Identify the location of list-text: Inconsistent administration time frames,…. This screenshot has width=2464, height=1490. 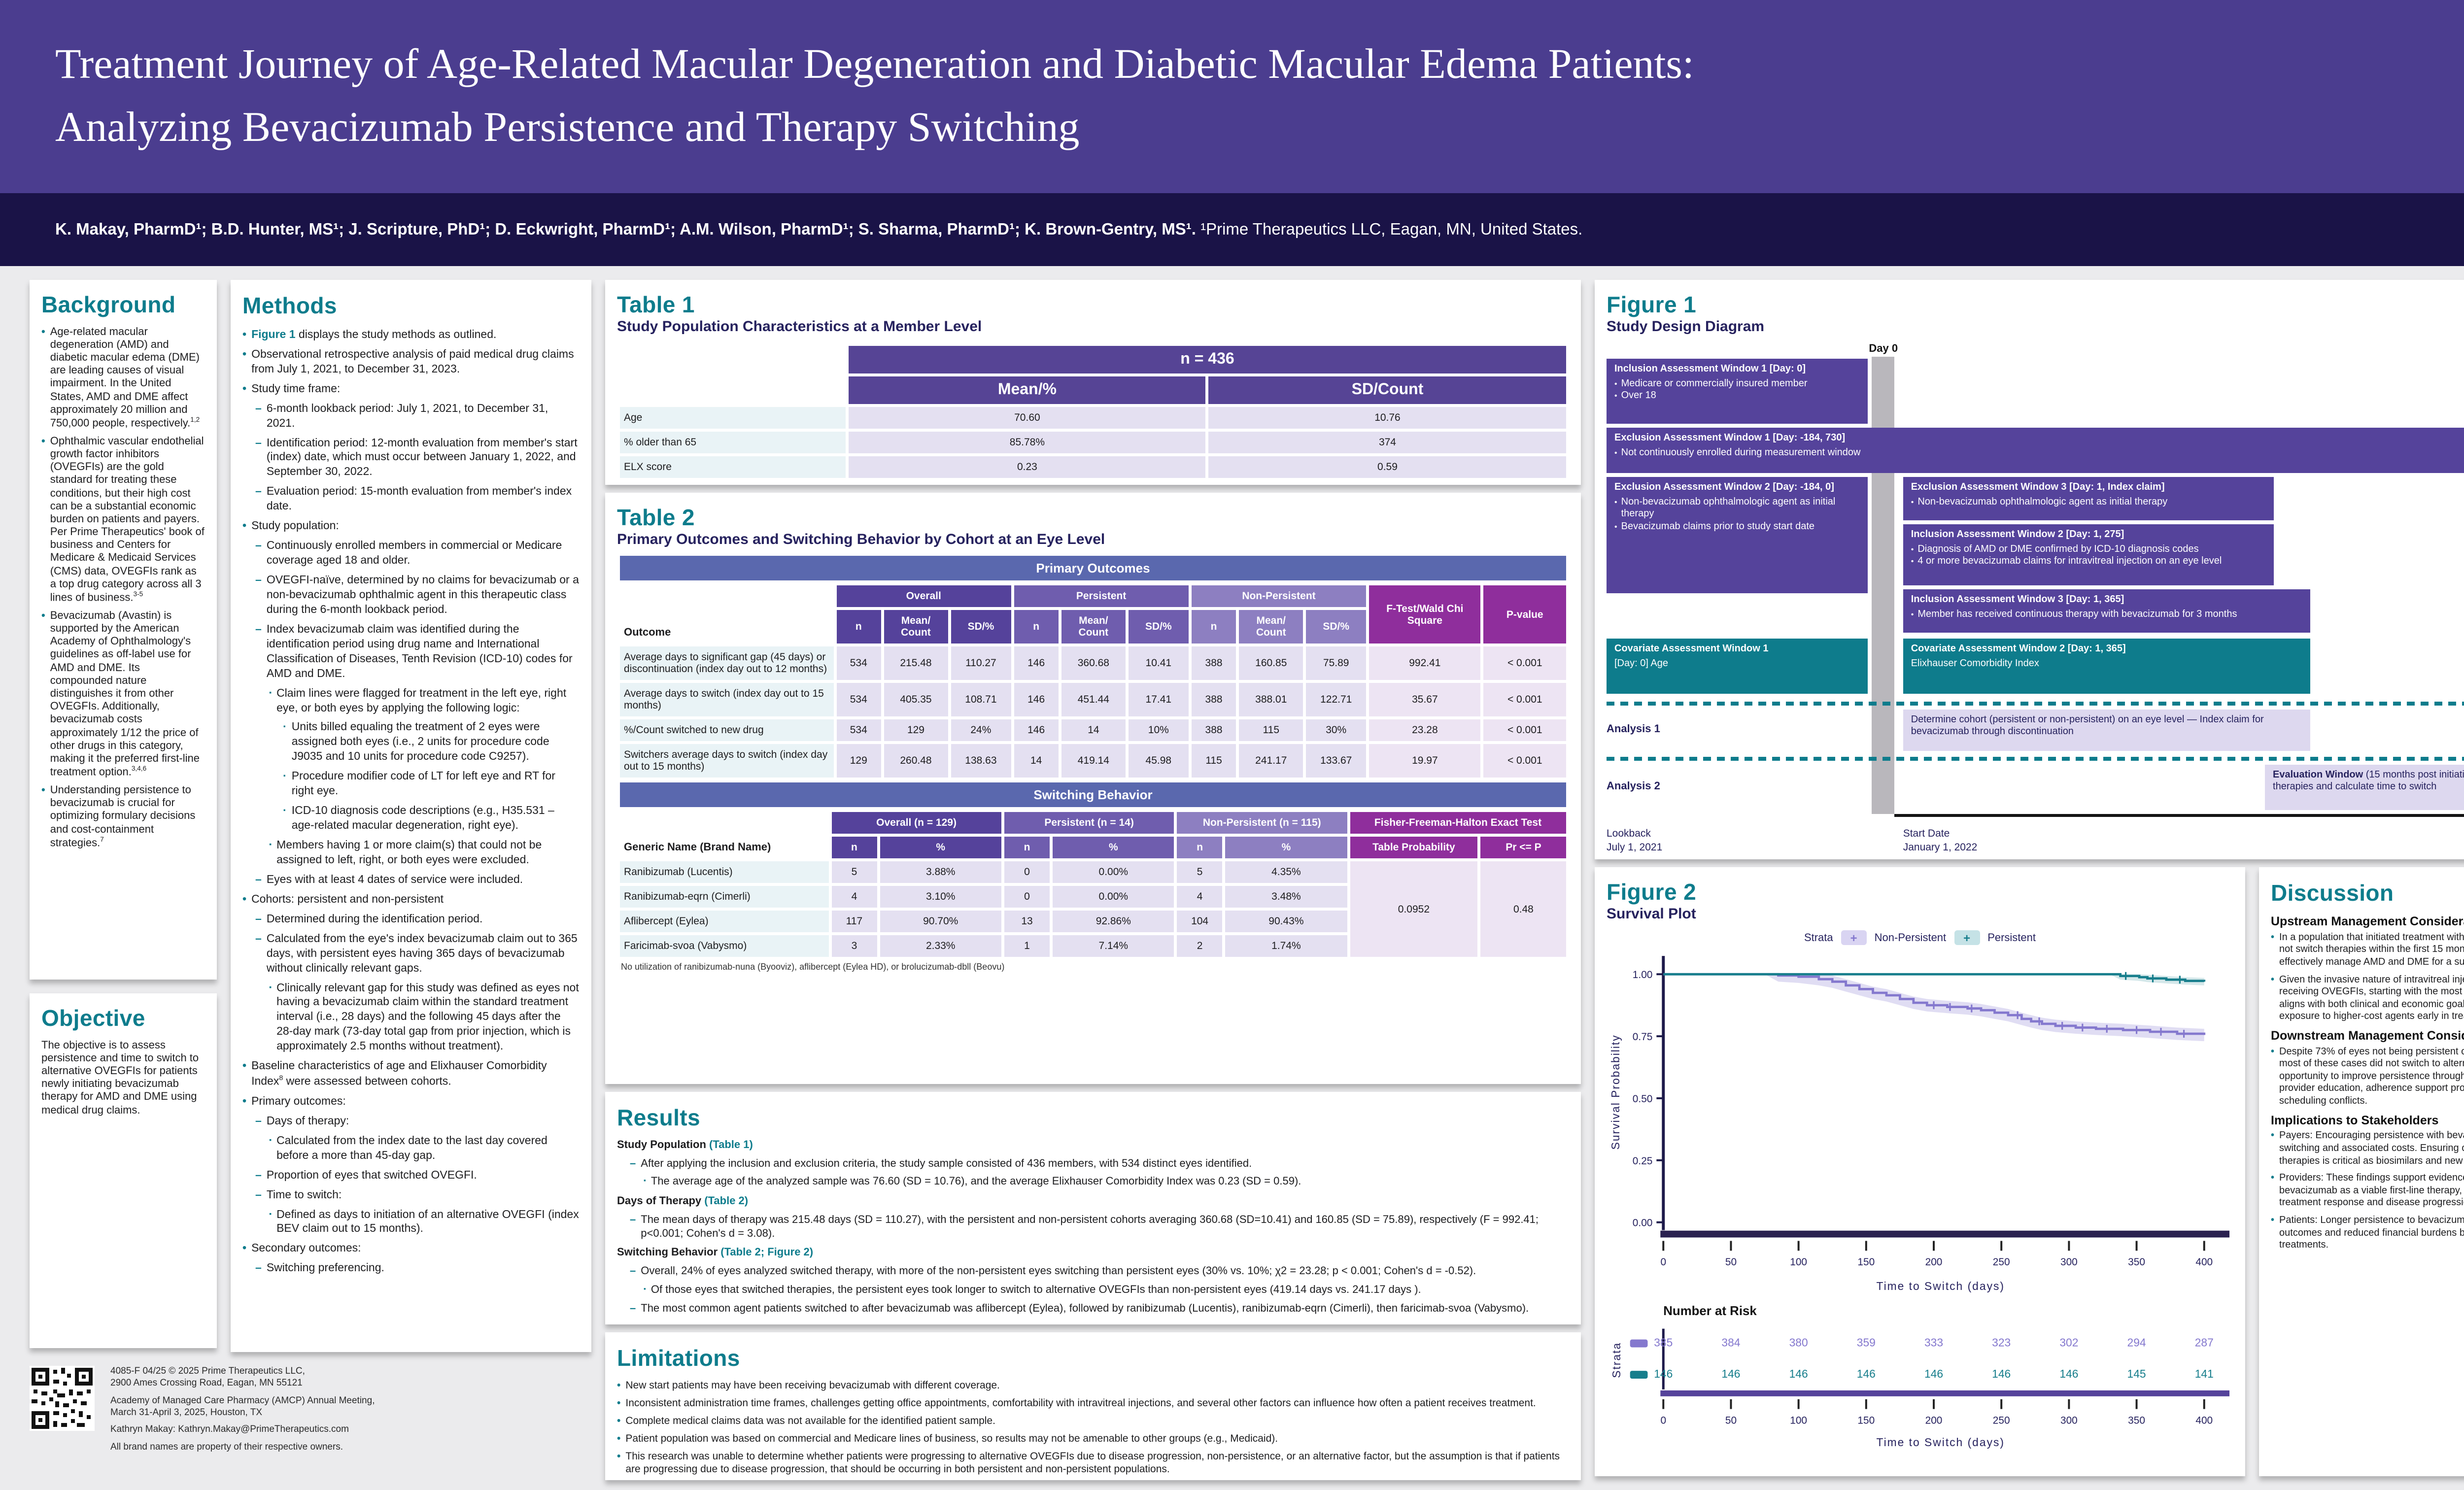
(1080, 1403).